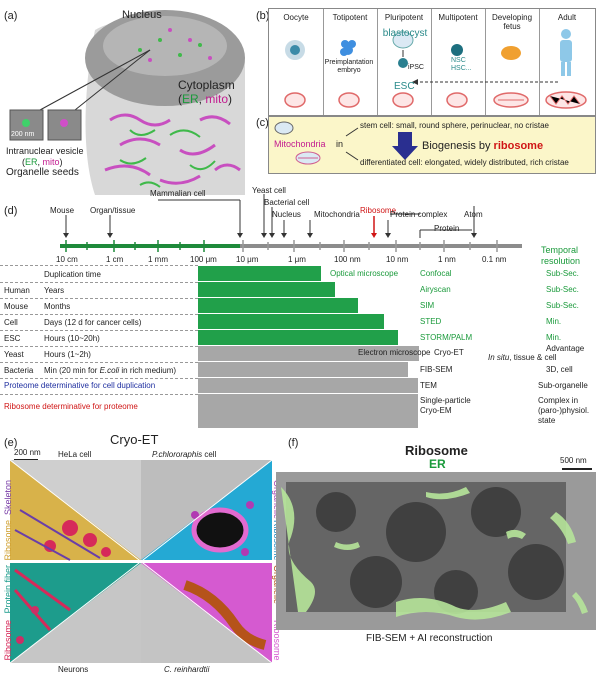 The image size is (600, 675). What do you see at coordinates (419, 214) in the screenshot?
I see `object-protein-complex: Protein complex` at bounding box center [419, 214].